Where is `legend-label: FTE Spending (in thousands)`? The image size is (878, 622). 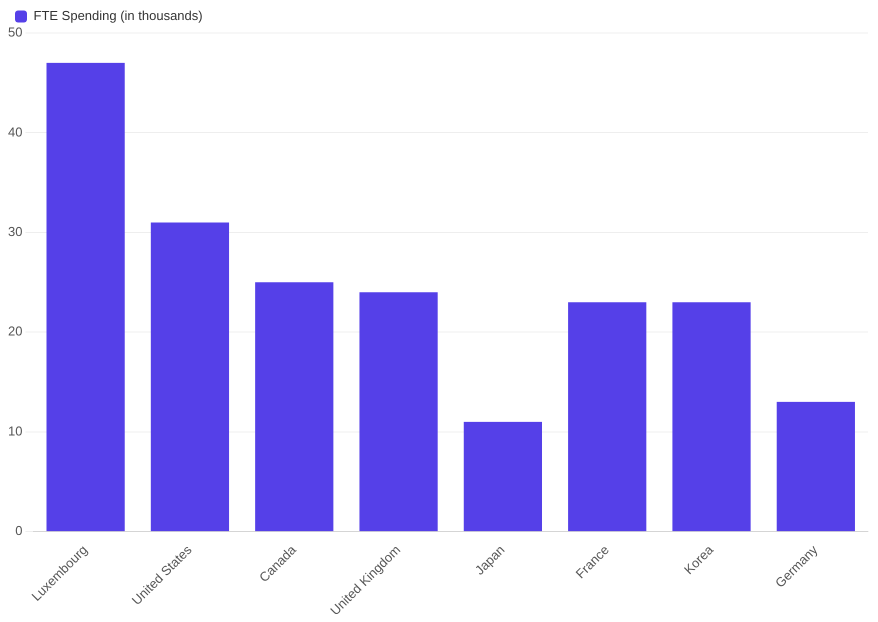
legend-label: FTE Spending (in thousands) is located at coordinates (118, 16).